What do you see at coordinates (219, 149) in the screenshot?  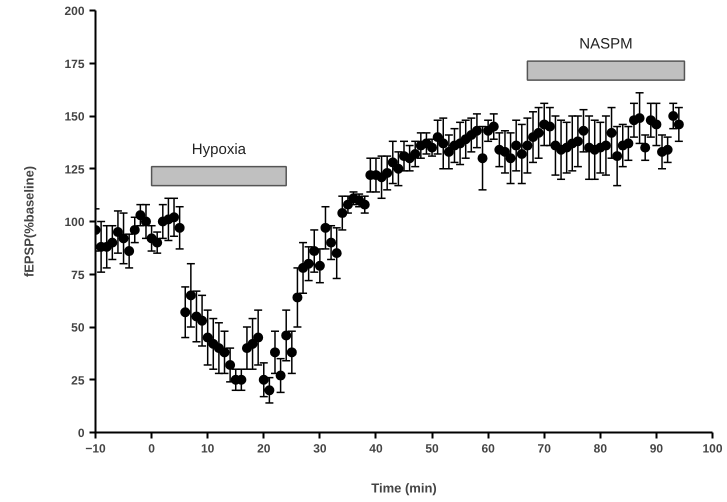 I see `band-label: Hypoxia` at bounding box center [219, 149].